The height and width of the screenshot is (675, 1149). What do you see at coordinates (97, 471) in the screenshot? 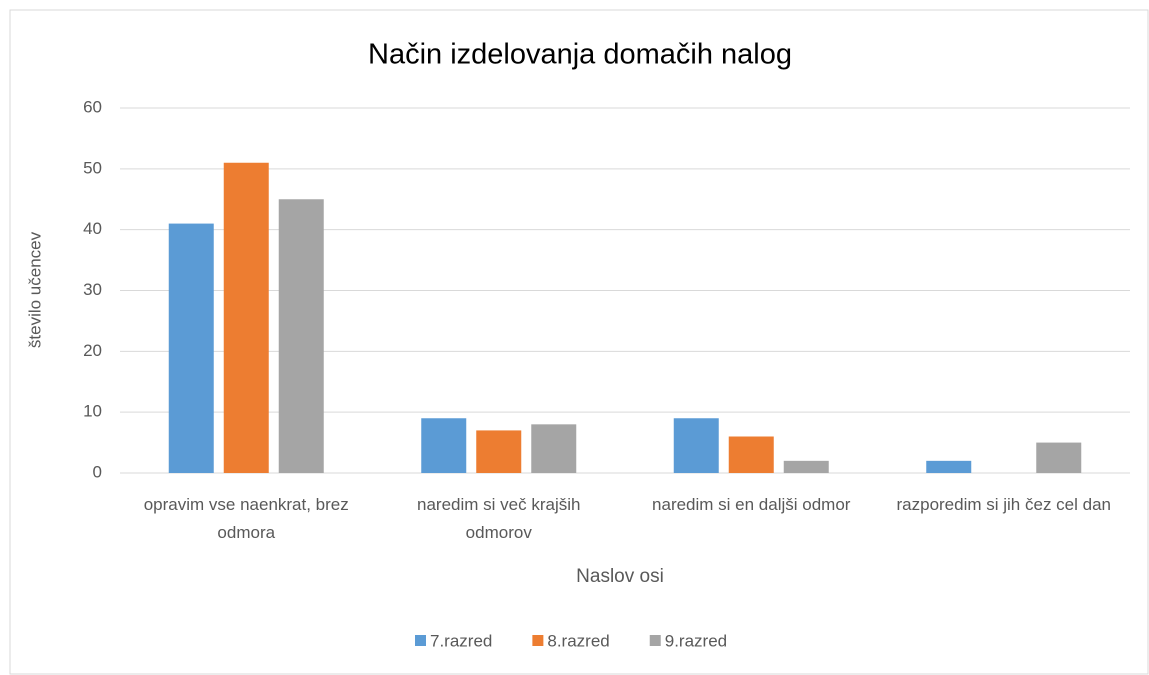
I see `y-tick-label: 0` at bounding box center [97, 471].